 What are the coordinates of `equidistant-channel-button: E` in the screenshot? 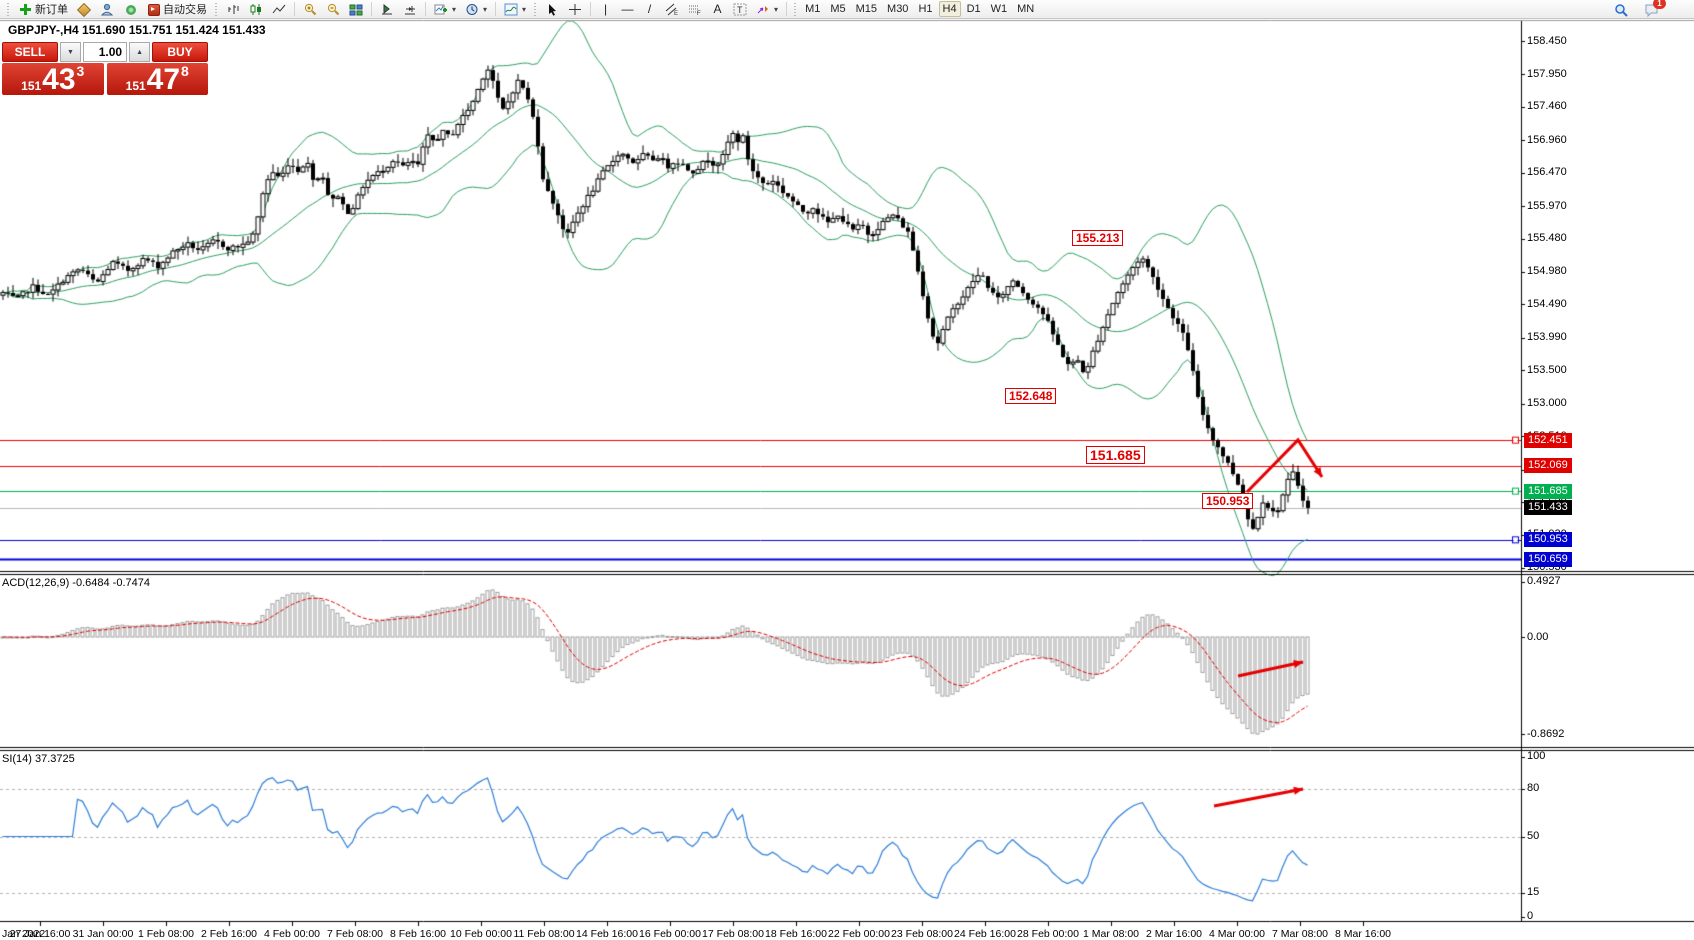 It's located at (672, 9).